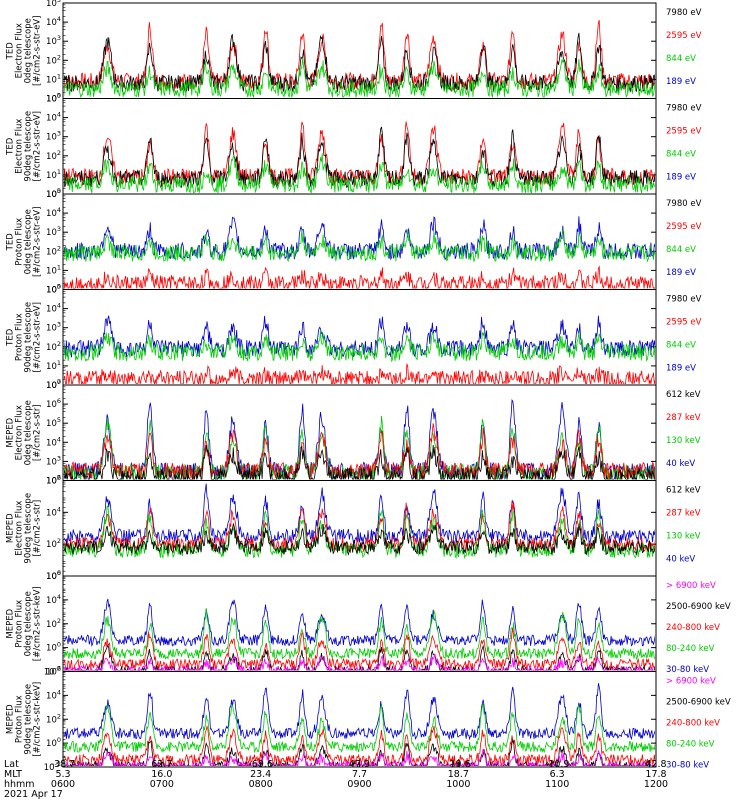 This screenshot has width=750, height=800. I want to click on legend-entry: 2595 eV, so click(684, 36).